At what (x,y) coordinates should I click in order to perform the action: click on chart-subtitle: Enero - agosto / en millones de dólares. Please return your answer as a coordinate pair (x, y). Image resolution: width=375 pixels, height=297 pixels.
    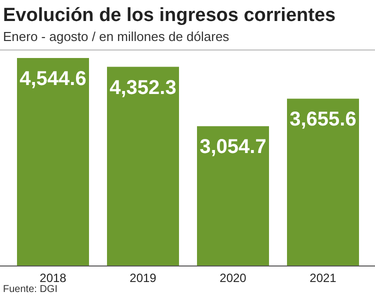
    Looking at the image, I should click on (116, 36).